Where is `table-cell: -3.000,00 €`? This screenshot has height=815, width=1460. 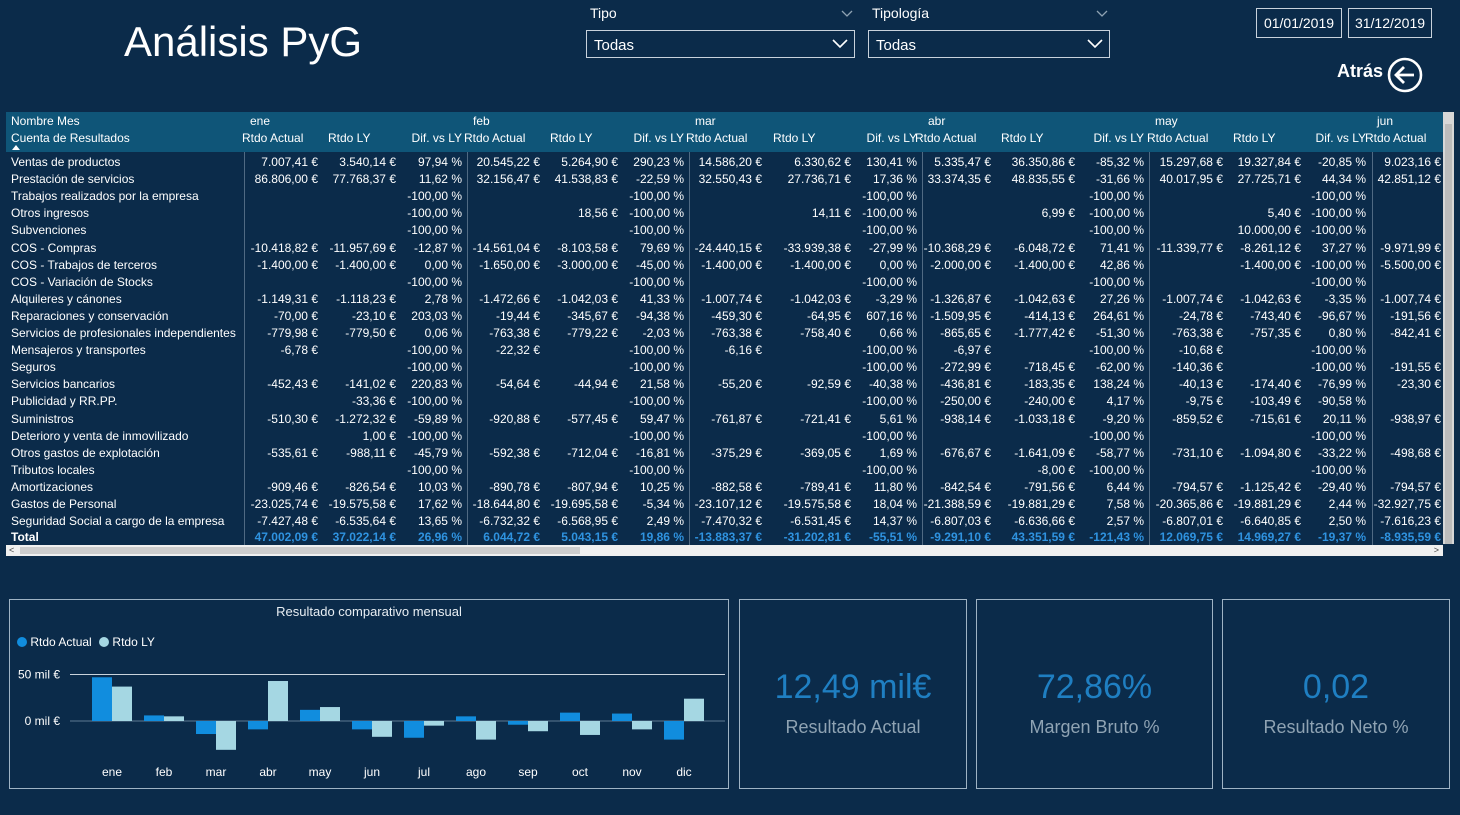 table-cell: -3.000,00 € is located at coordinates (587, 264).